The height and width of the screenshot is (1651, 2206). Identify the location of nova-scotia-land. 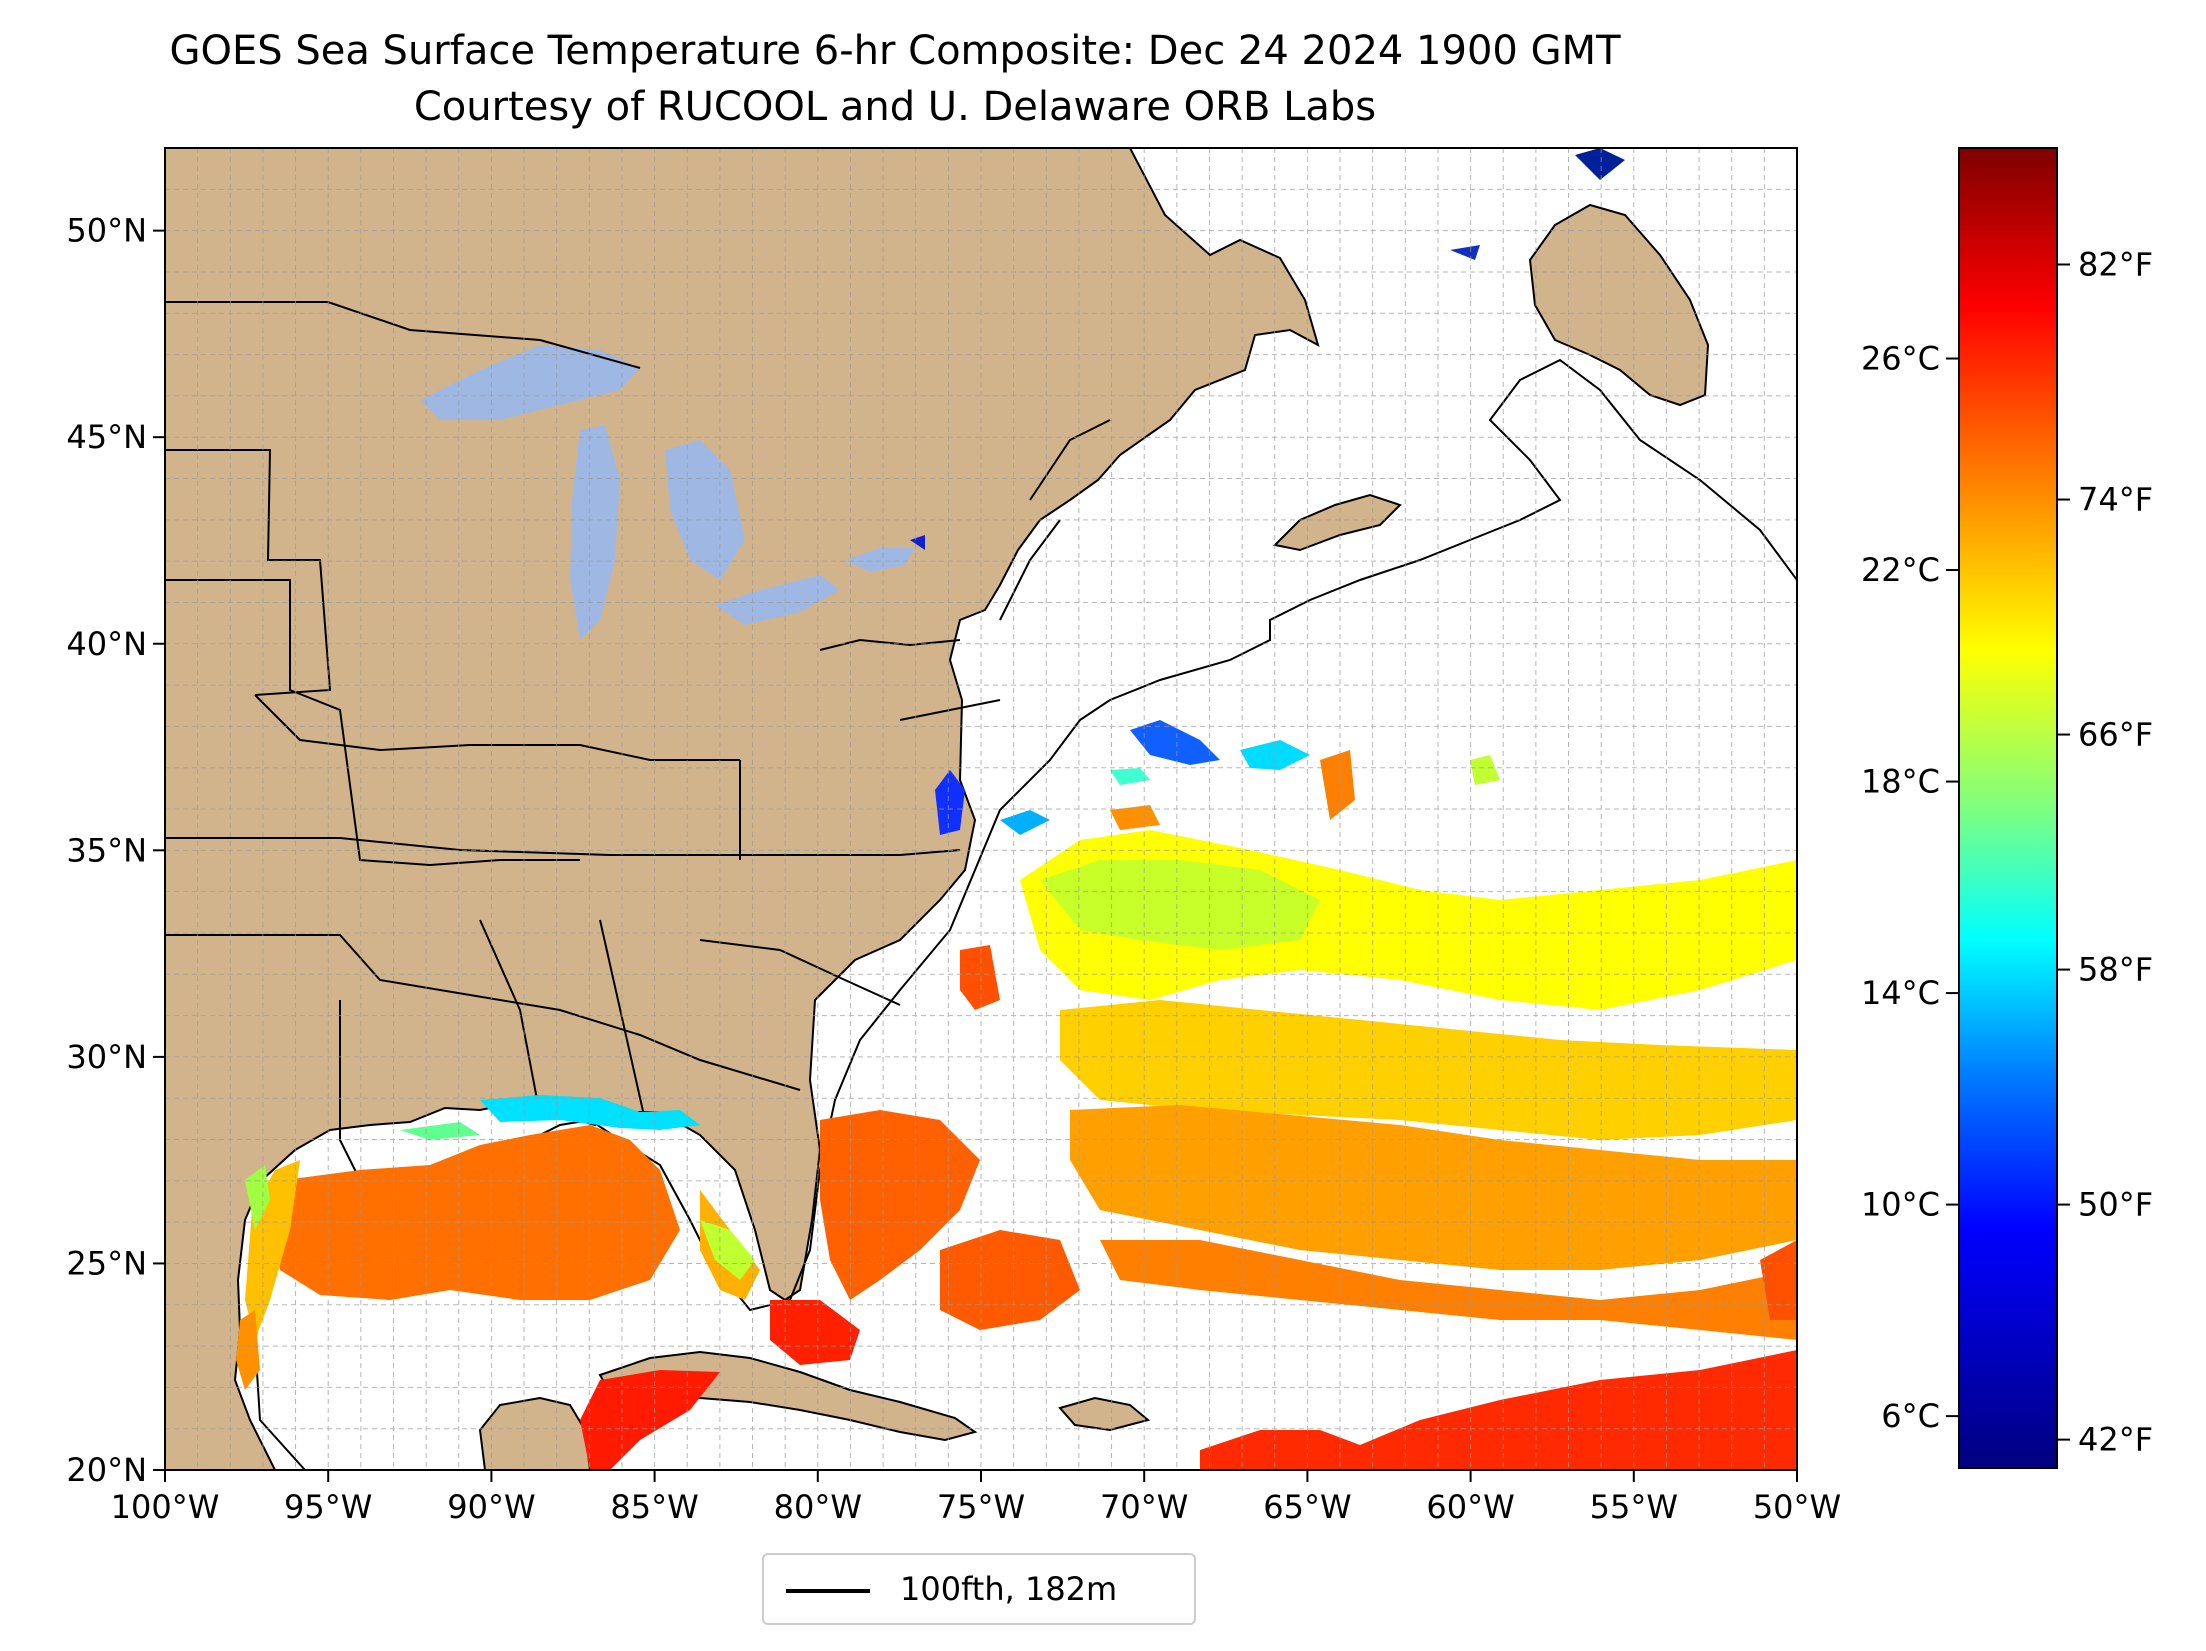
(1337, 522).